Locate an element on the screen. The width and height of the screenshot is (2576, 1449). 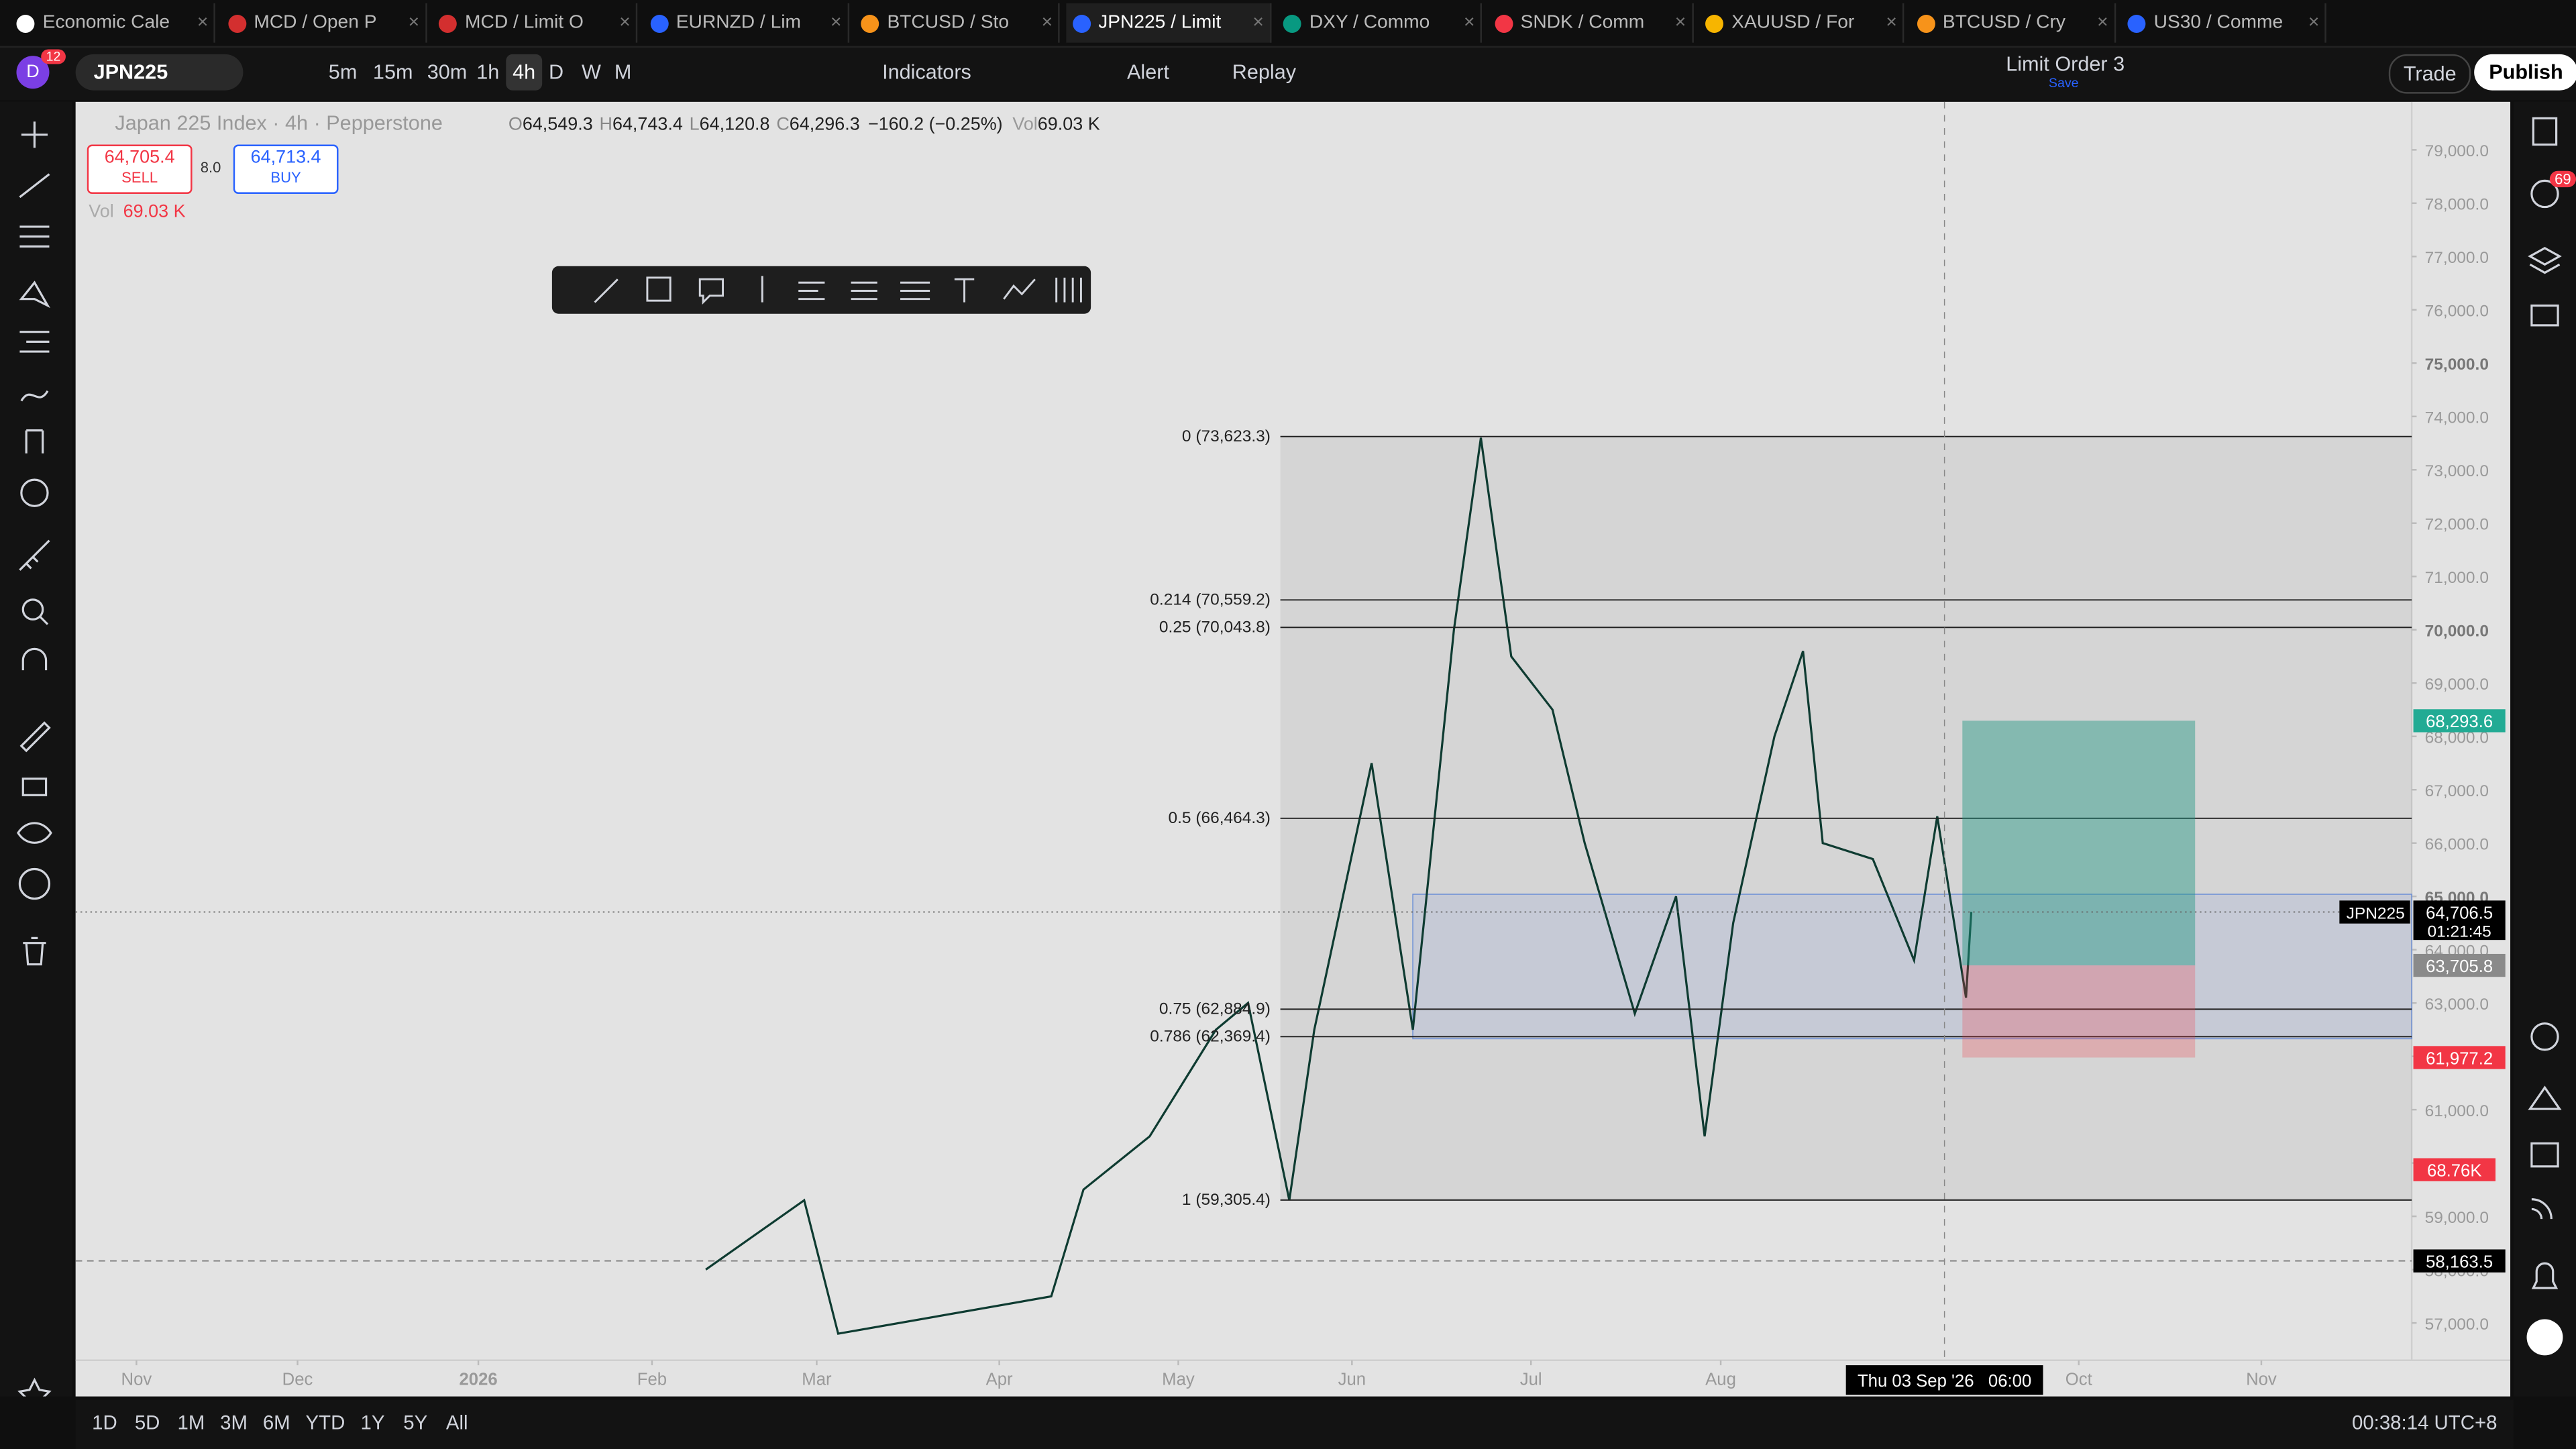
fib-label: 0.786 (62,369.4) is located at coordinates (1210, 1037).